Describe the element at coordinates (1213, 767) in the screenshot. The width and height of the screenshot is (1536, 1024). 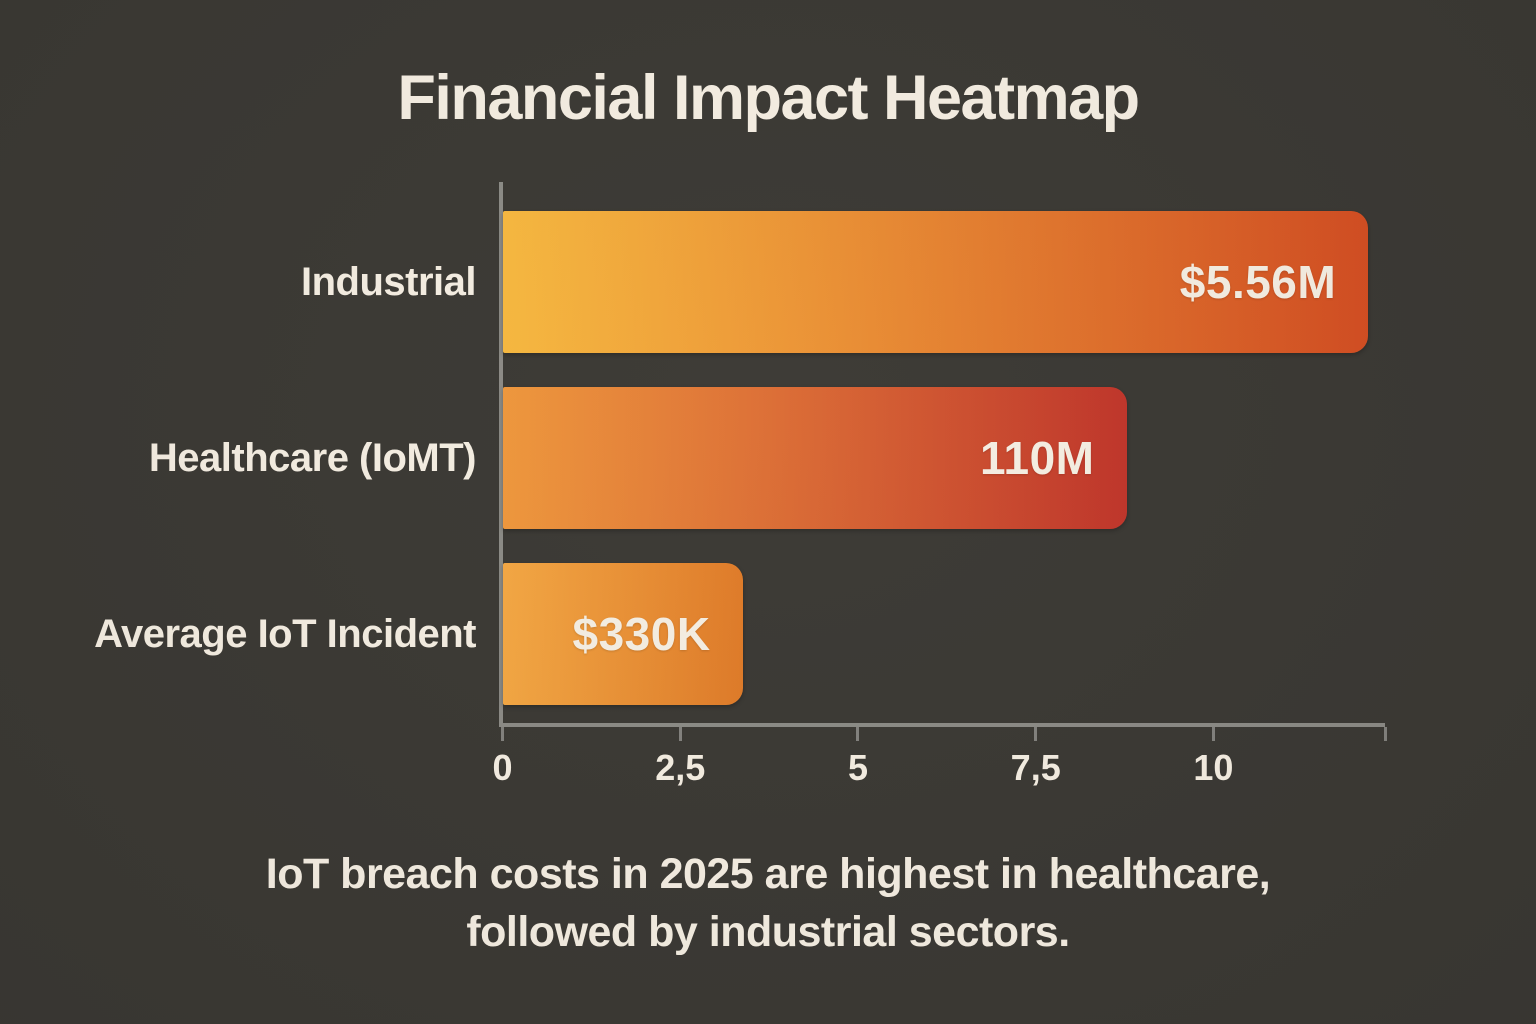
I see `x-tick-label: 10` at that location.